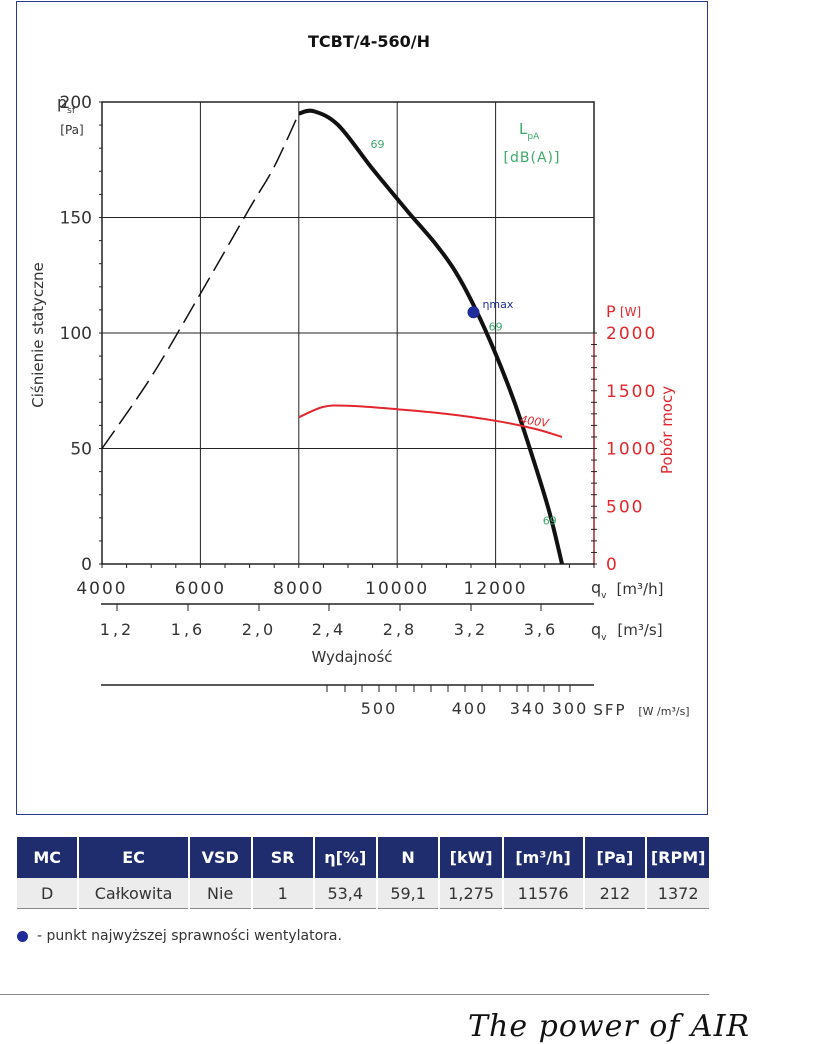  What do you see at coordinates (408, 893) in the screenshot?
I see `cell-n: 59,1` at bounding box center [408, 893].